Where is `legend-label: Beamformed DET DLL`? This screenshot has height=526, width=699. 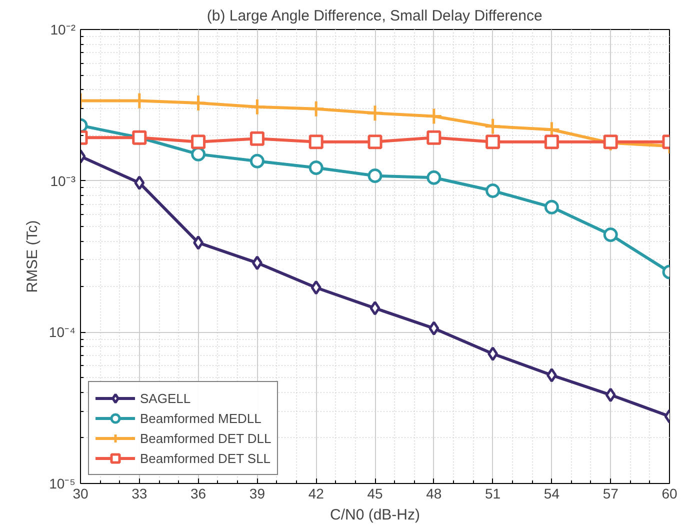
legend-label: Beamformed DET DLL is located at coordinates (206, 438).